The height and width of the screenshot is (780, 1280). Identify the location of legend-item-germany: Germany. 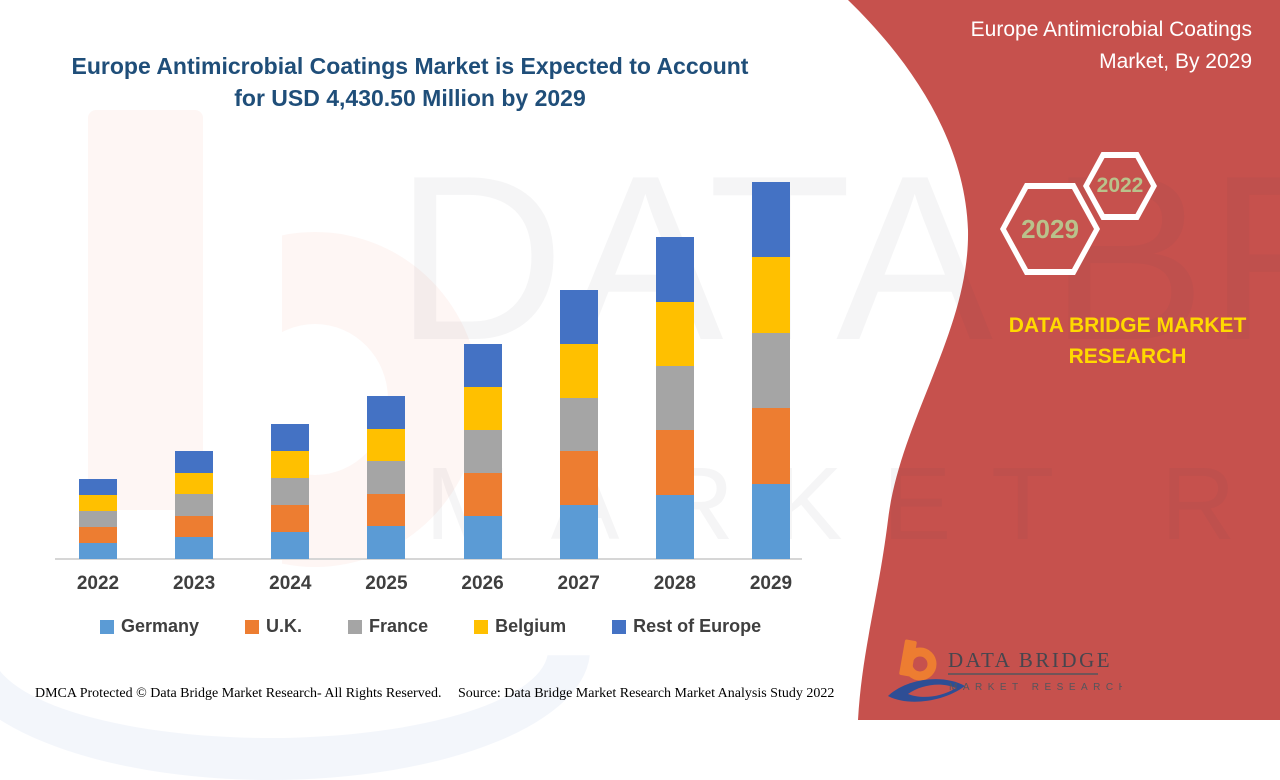
(149, 626).